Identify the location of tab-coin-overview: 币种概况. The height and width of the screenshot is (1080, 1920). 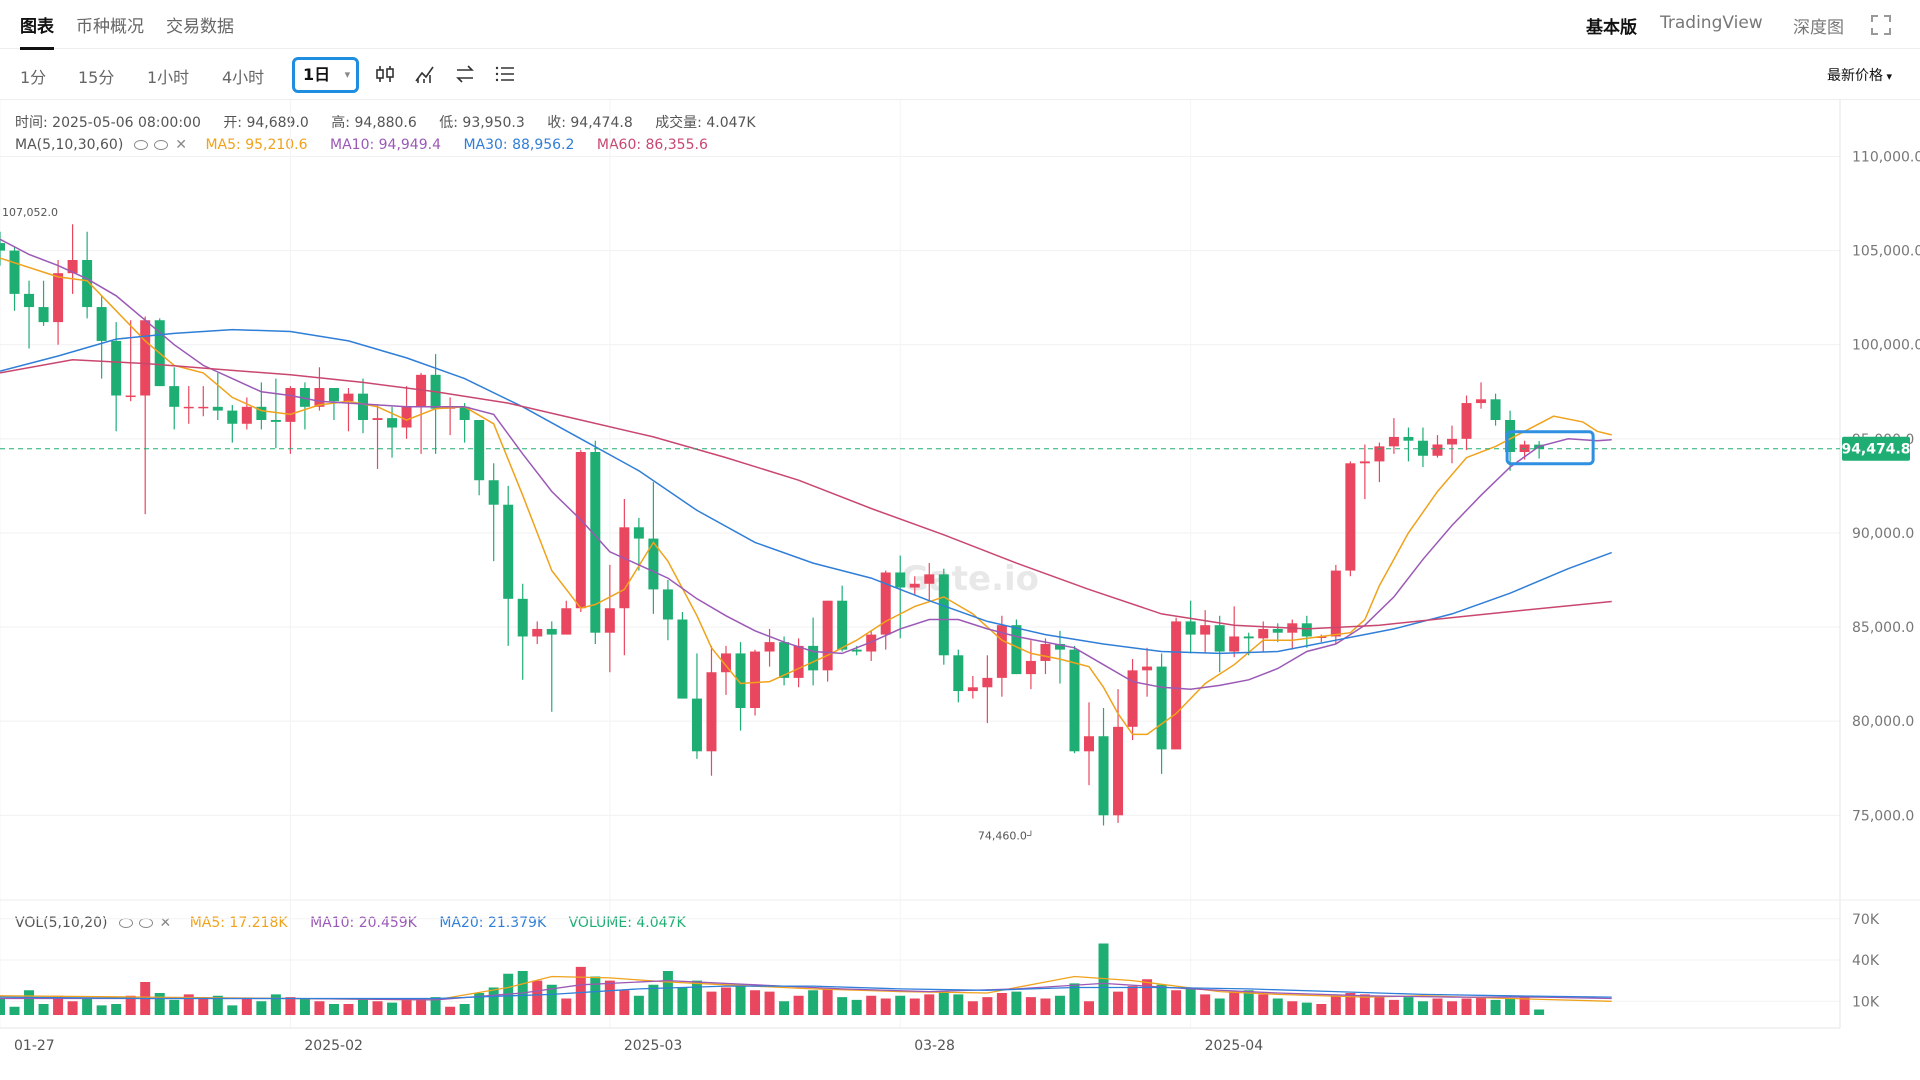
(110, 27).